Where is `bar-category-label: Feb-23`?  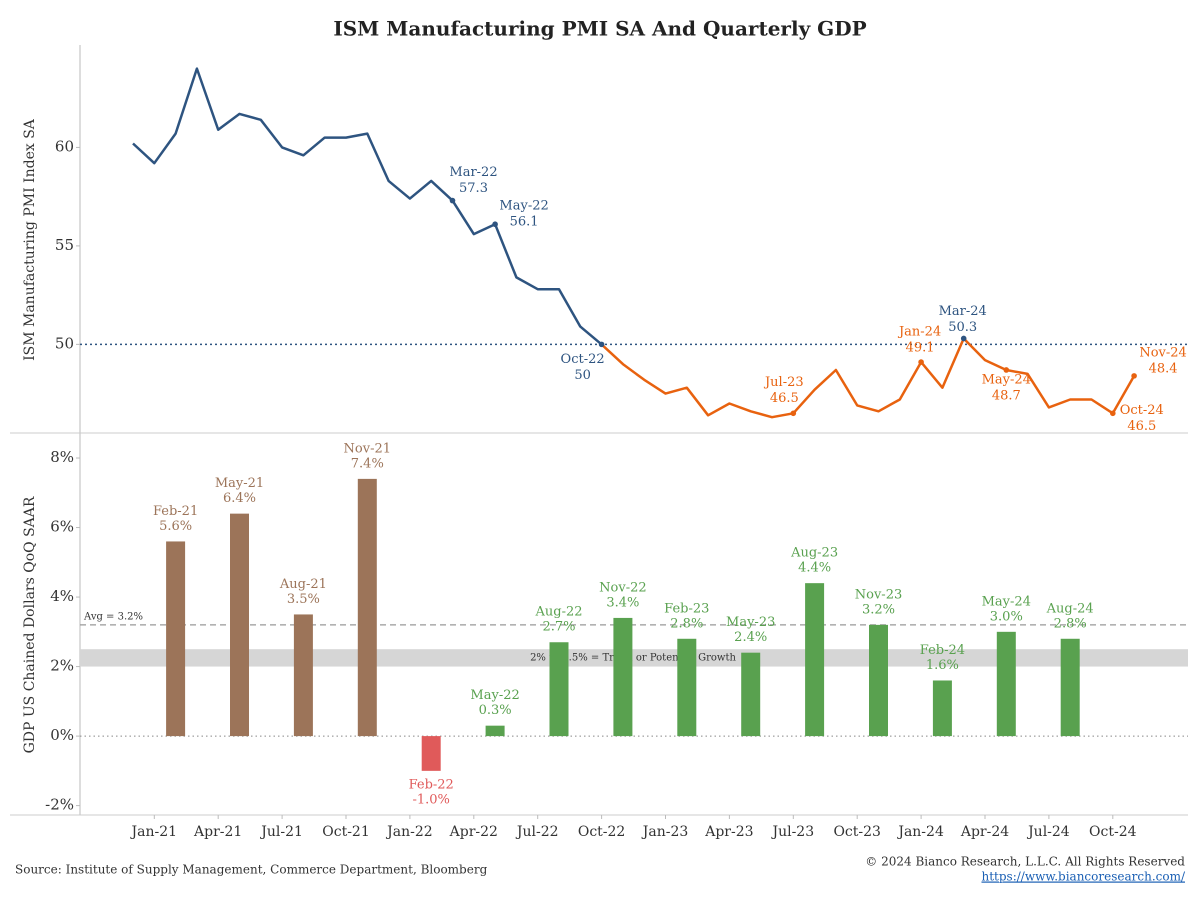 bar-category-label: Feb-23 is located at coordinates (686, 608).